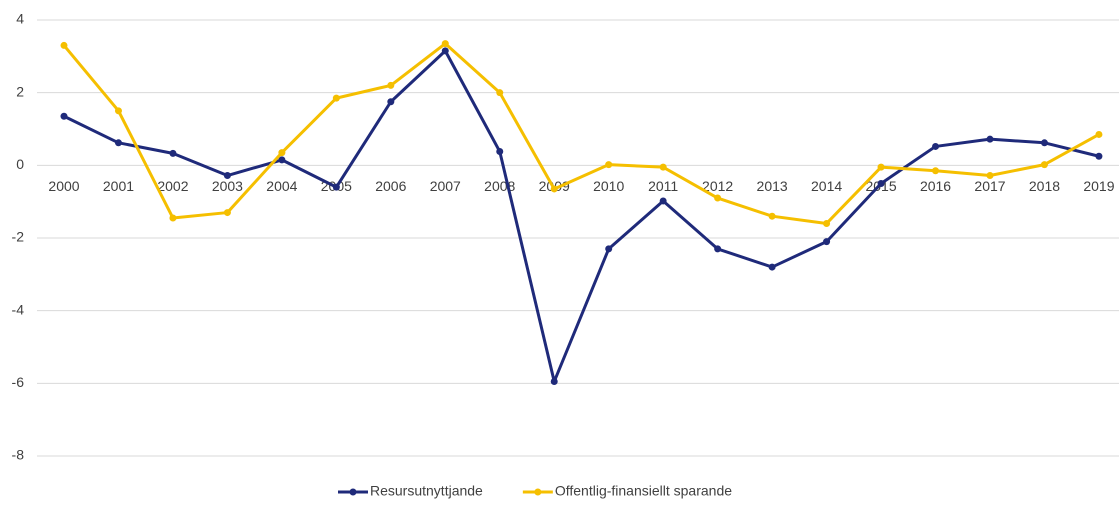 This screenshot has height=507, width=1119. Describe the element at coordinates (772, 186) in the screenshot. I see `x-tick-label: 2013` at that location.